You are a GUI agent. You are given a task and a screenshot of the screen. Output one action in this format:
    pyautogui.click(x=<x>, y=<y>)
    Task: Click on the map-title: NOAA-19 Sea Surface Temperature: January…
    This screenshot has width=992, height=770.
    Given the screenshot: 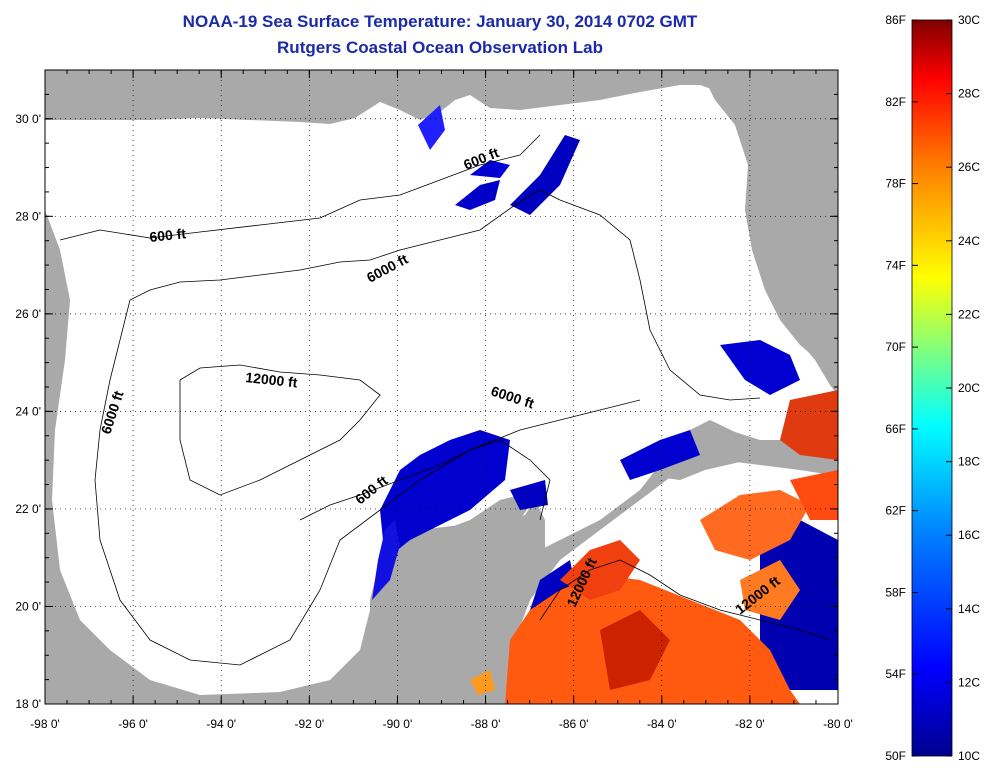 What is the action you would take?
    pyautogui.click(x=440, y=21)
    